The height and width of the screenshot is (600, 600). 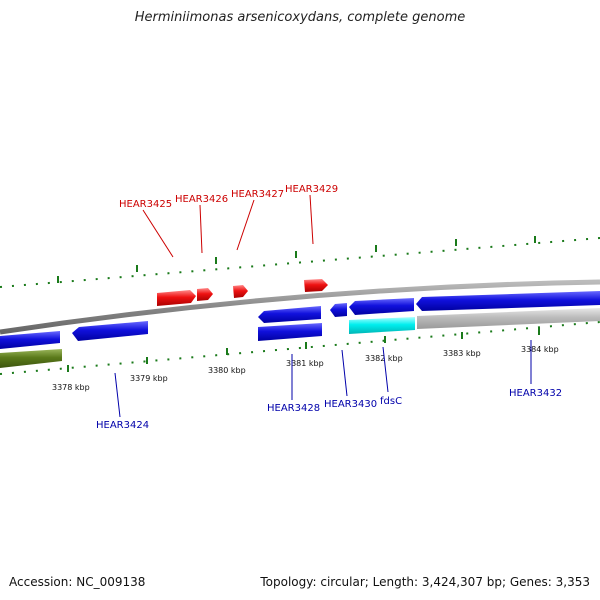 What do you see at coordinates (508, 301) in the screenshot?
I see `gene-hear3432-arrow` at bounding box center [508, 301].